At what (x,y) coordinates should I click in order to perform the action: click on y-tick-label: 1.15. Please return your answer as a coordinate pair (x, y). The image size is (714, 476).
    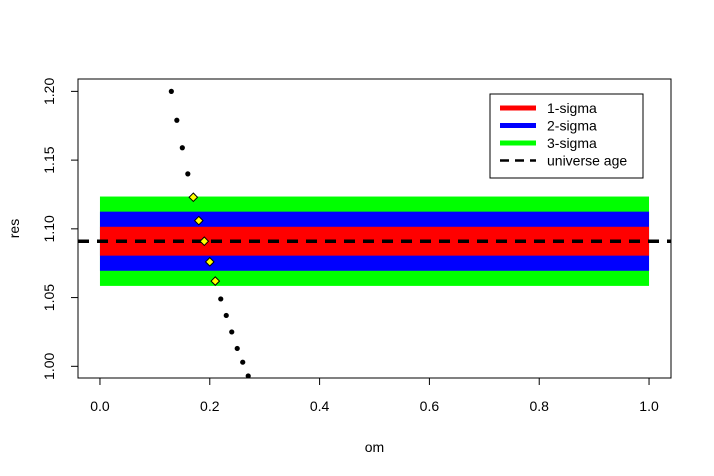
    Looking at the image, I should click on (49, 159).